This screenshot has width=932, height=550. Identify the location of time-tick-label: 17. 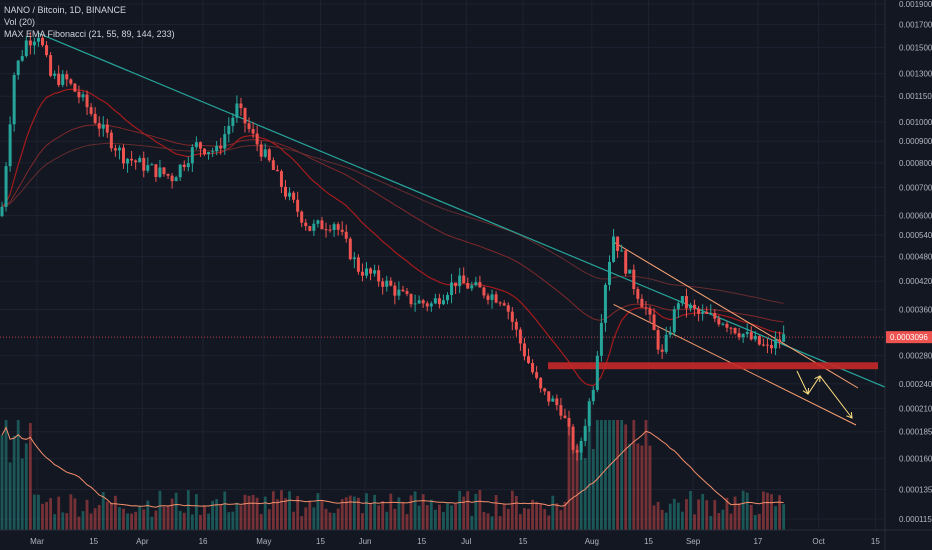
(757, 541).